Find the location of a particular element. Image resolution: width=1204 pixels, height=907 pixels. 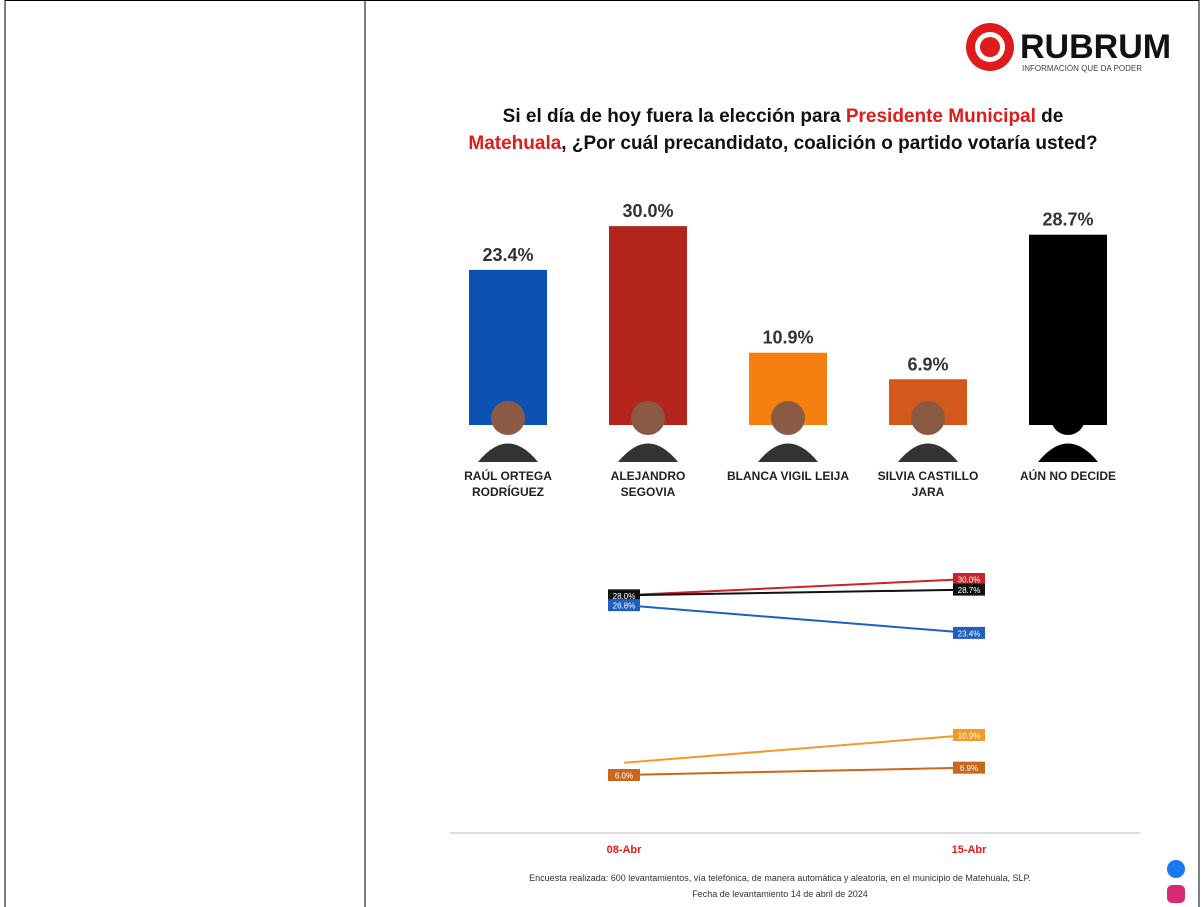

value-label: 6.0% is located at coordinates (624, 776).